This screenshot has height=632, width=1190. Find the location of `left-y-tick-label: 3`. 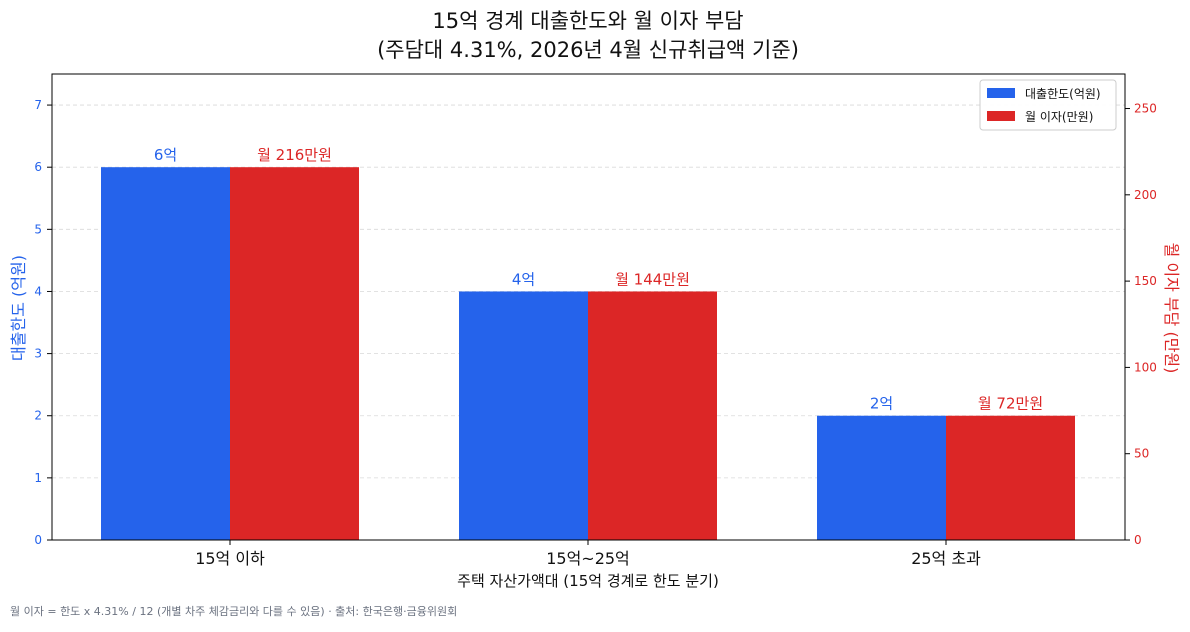

left-y-tick-label: 3 is located at coordinates (38, 354).